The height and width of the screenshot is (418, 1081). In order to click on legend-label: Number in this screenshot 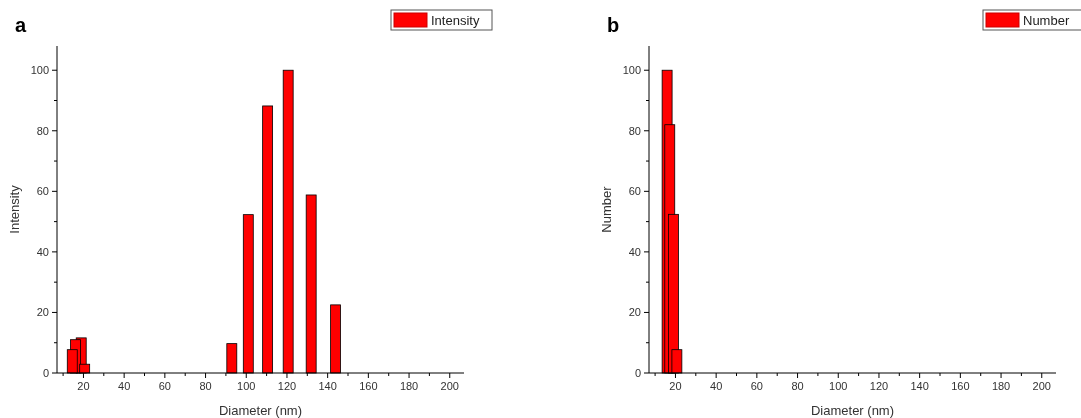, I will do `click(1046, 20)`.